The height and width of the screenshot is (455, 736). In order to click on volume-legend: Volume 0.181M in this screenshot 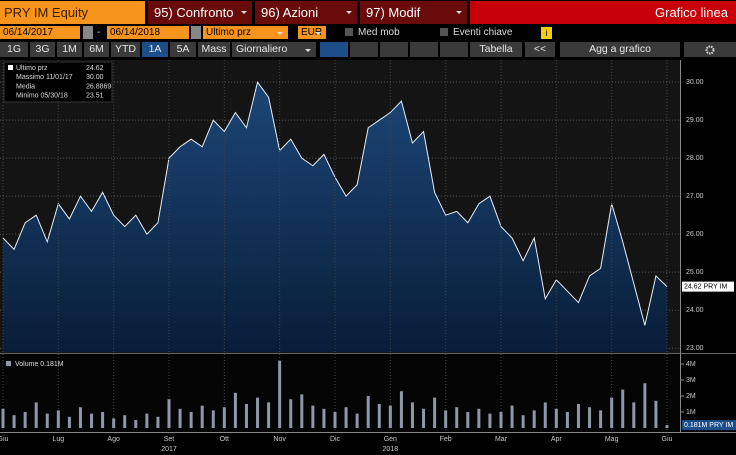, I will do `click(39, 364)`.